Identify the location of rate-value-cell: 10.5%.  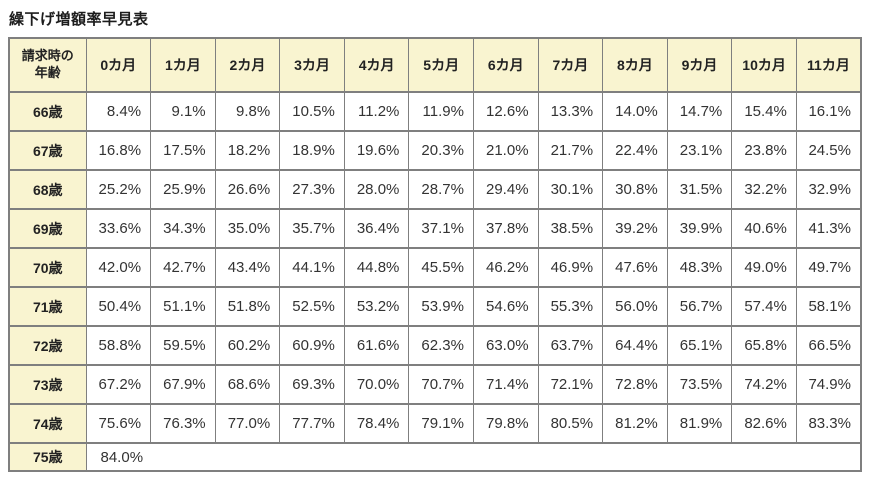
(312, 111).